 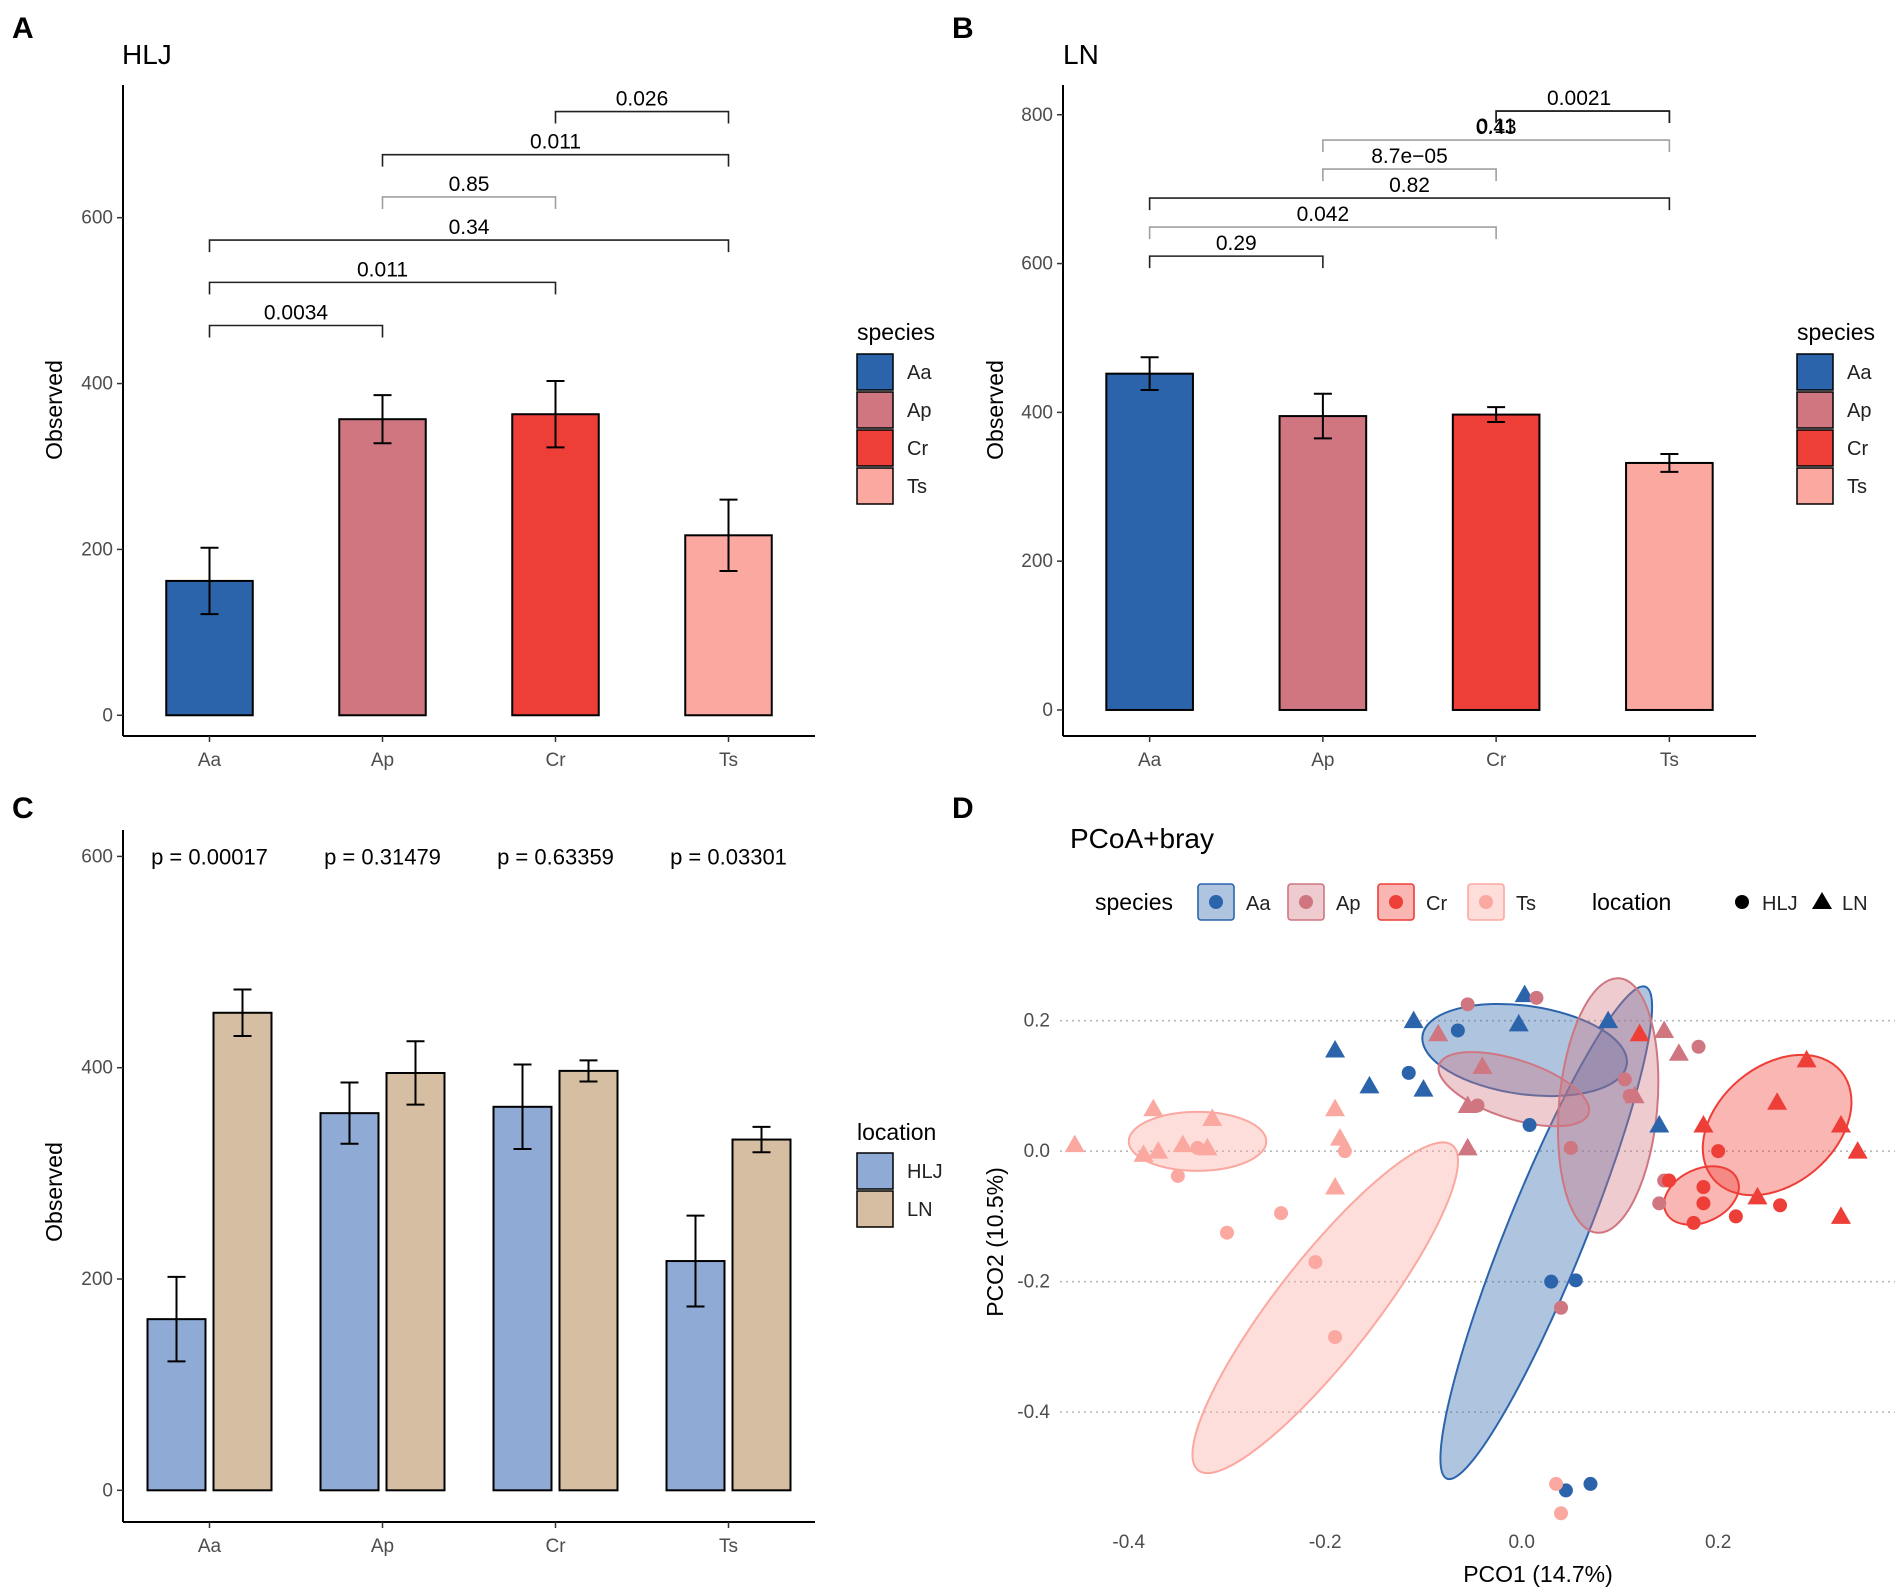 I want to click on panel-b-y-tick-label: 200, so click(x=1037, y=561).